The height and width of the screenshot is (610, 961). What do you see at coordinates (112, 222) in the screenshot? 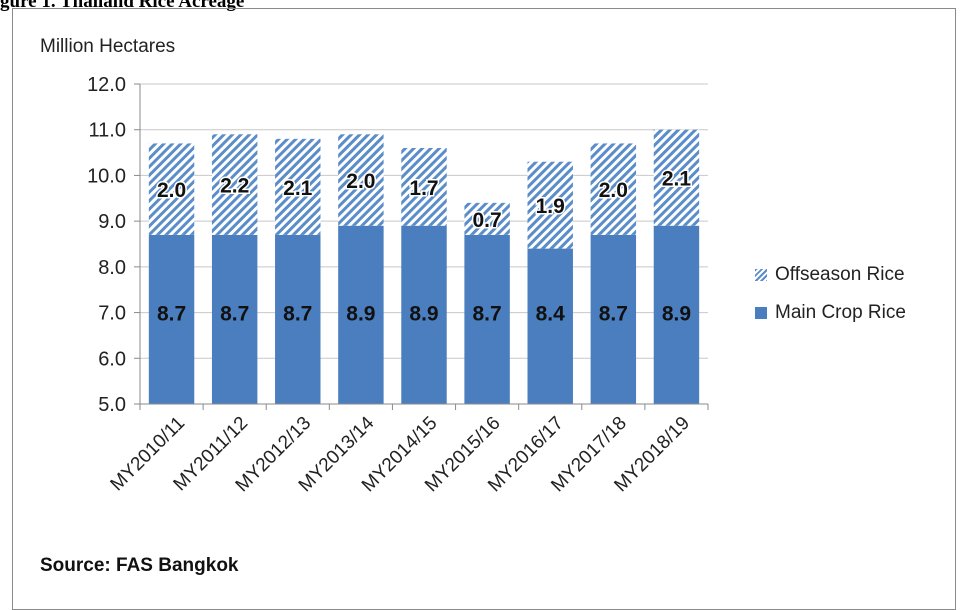
I see `y-tick-label: 9.0` at bounding box center [112, 222].